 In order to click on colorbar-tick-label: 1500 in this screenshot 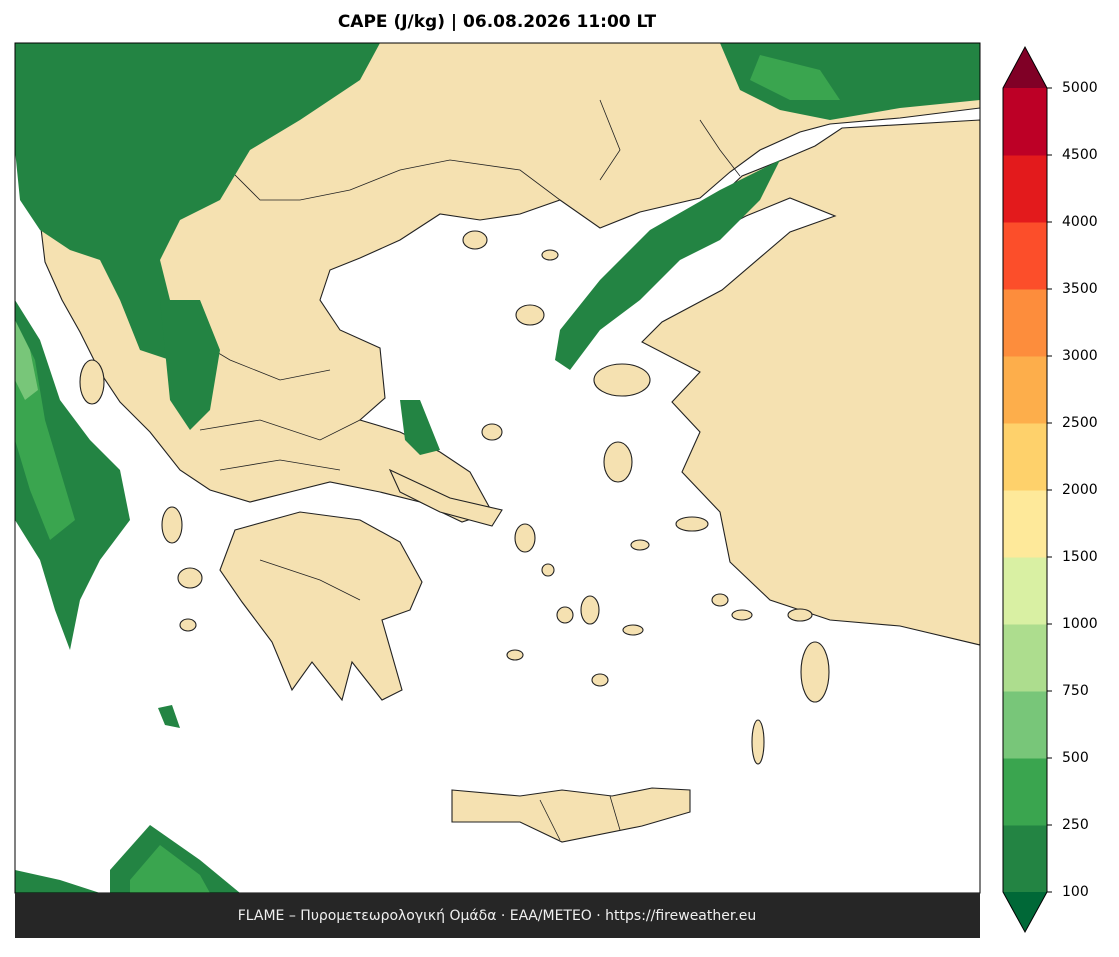, I will do `click(1080, 557)`.